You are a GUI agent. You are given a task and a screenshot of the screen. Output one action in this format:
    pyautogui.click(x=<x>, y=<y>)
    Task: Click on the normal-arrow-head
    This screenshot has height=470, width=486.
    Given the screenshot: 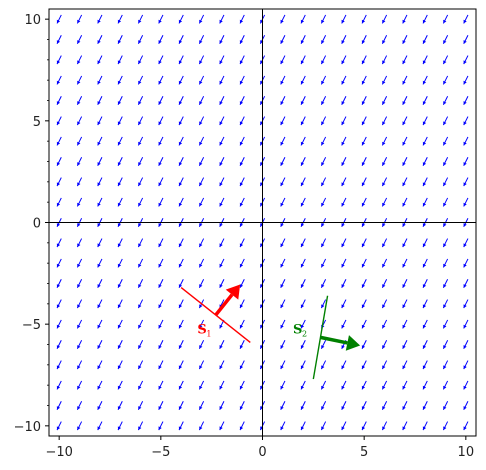 What is the action you would take?
    pyautogui.click(x=233, y=292)
    